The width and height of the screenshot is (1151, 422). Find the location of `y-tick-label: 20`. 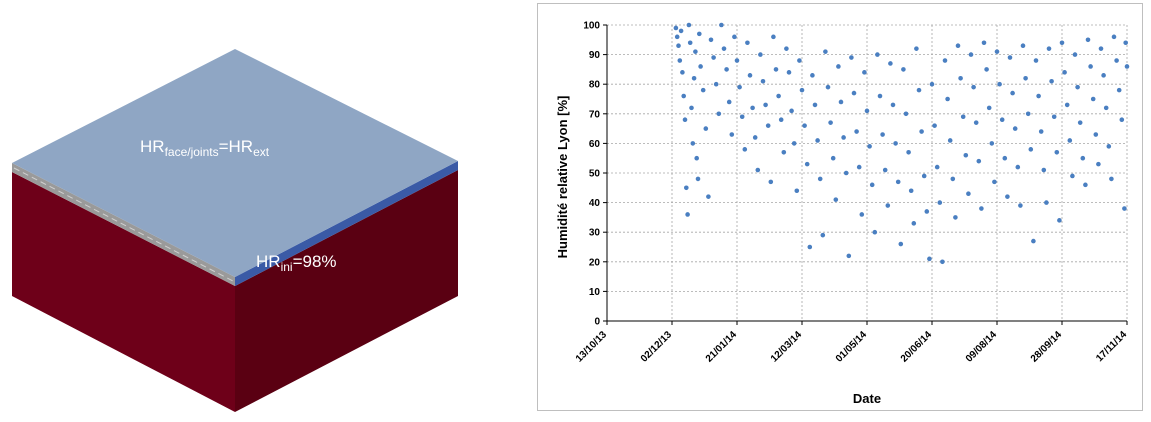

y-tick-label: 20 is located at coordinates (595, 262).